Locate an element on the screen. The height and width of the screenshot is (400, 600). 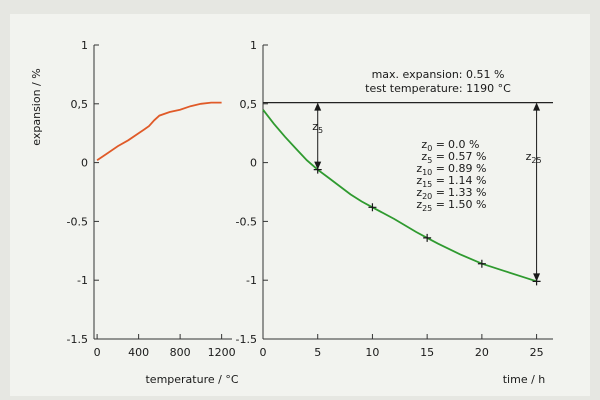
left-x-tick-label: 1200 is located at coordinates (222, 352).